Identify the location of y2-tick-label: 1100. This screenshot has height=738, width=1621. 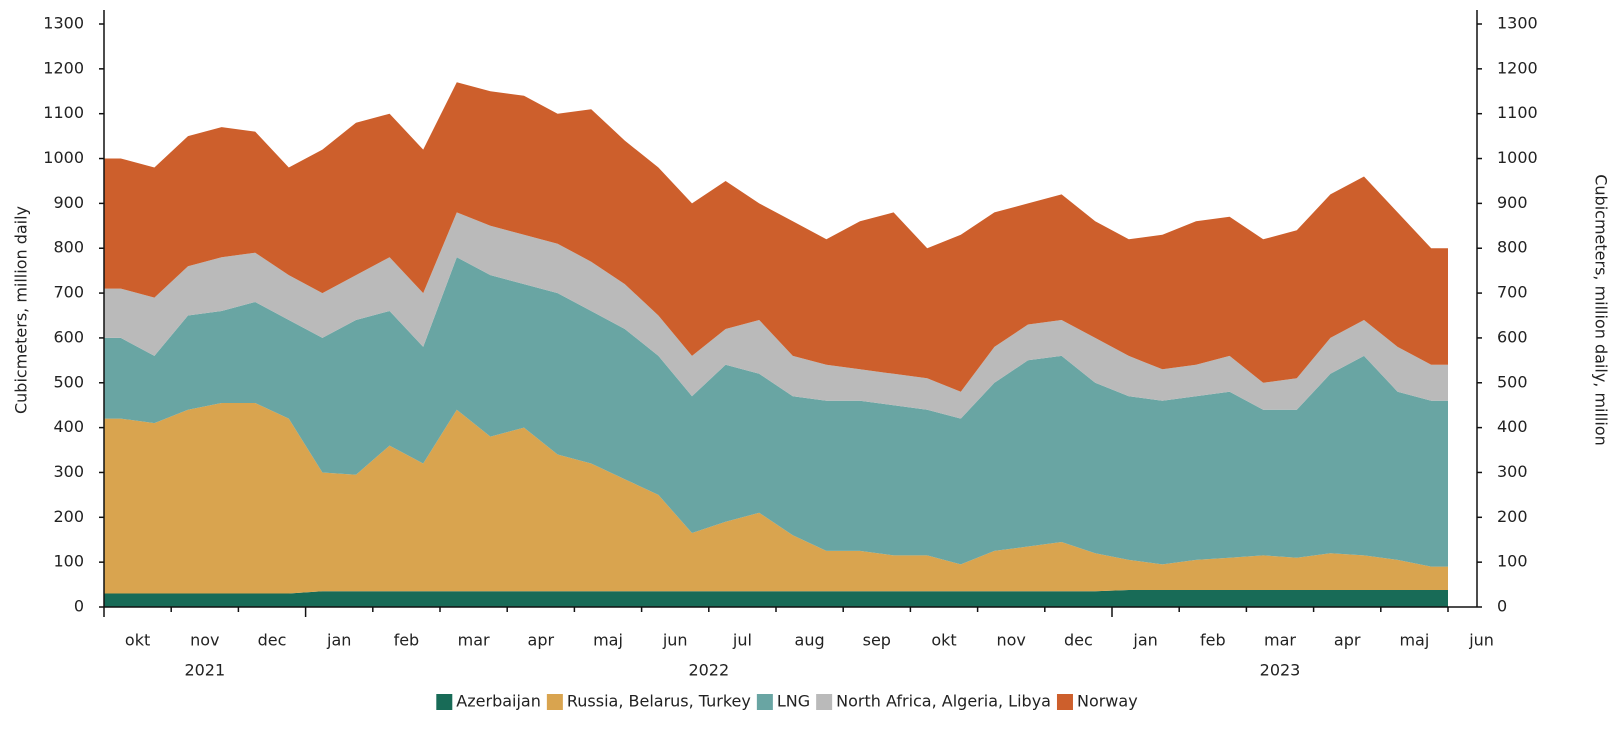
(1517, 112).